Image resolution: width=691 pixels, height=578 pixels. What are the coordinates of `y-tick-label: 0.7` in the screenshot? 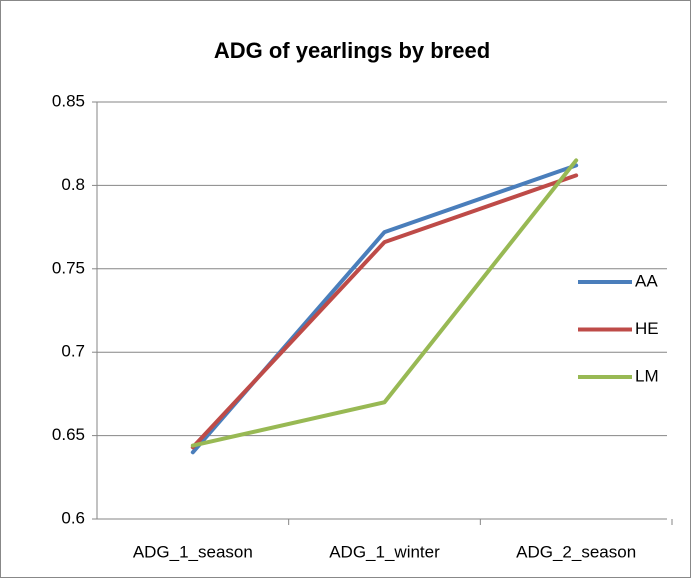 It's located at (73, 351).